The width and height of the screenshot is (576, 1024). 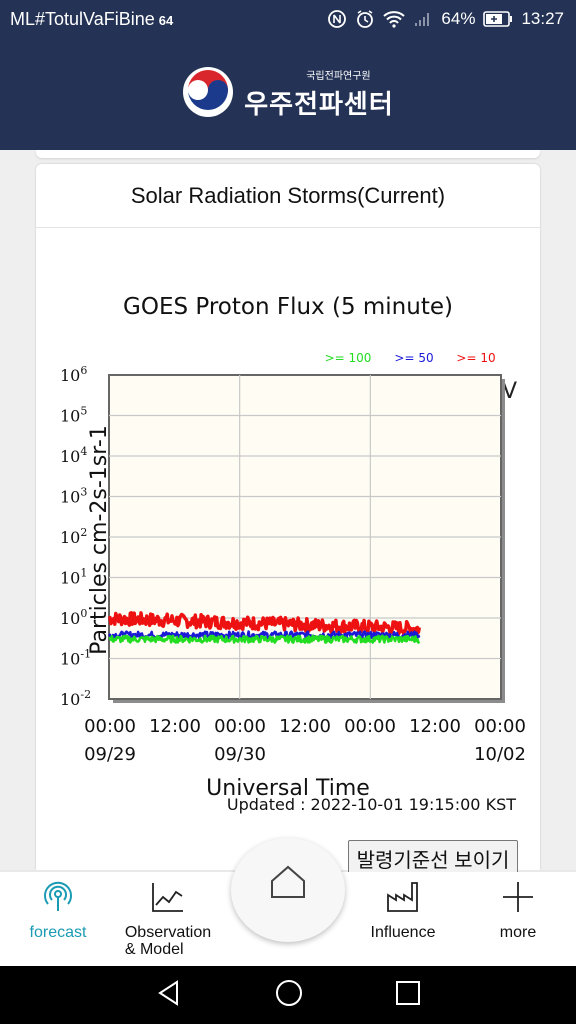 I want to click on legend-item: >= 50, so click(x=413, y=358).